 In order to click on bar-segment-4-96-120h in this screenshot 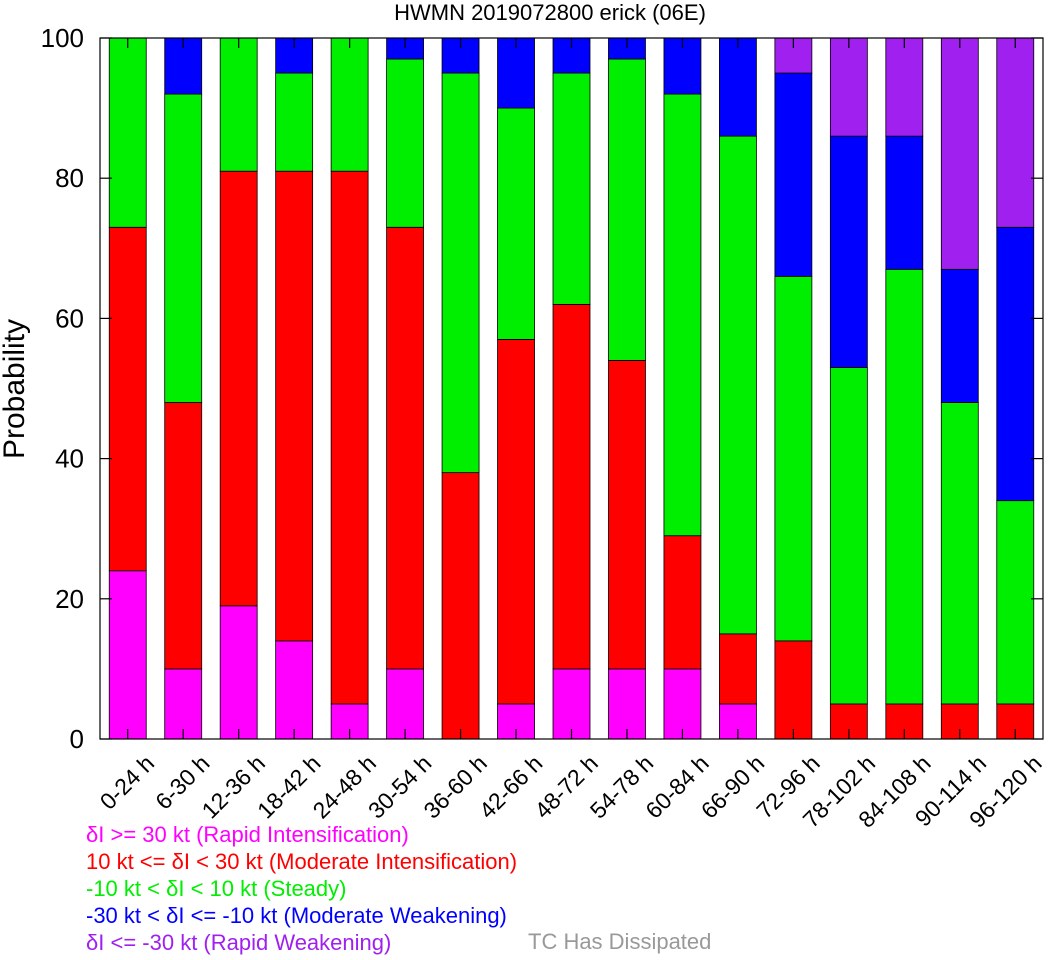, I will do `click(1015, 364)`.